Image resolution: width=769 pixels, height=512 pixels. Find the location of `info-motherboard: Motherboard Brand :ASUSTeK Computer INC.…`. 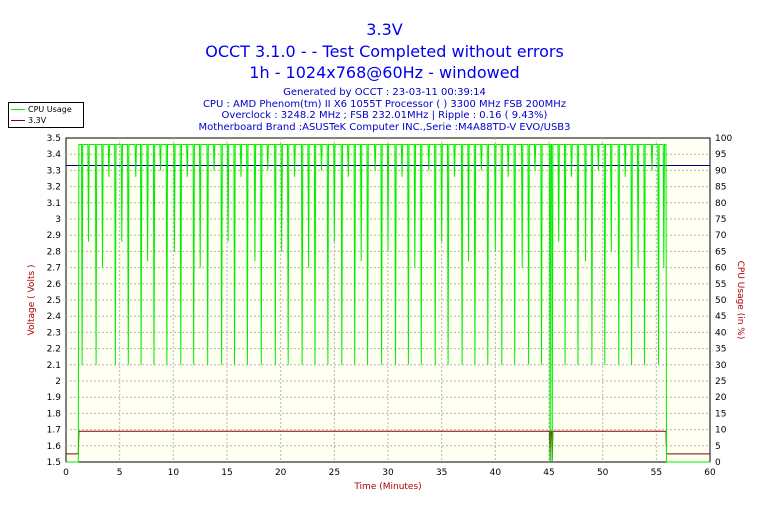

info-motherboard: Motherboard Brand :ASUSTeK Computer INC.… is located at coordinates (384, 127).